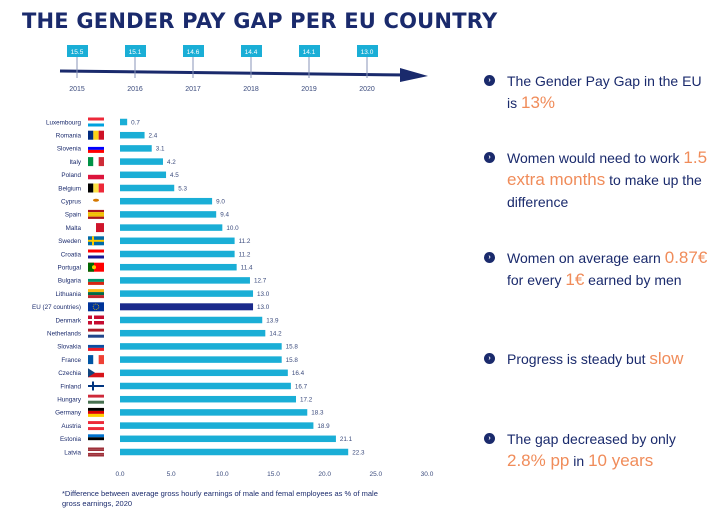  I want to click on bar-value-label: 9.4, so click(224, 215).